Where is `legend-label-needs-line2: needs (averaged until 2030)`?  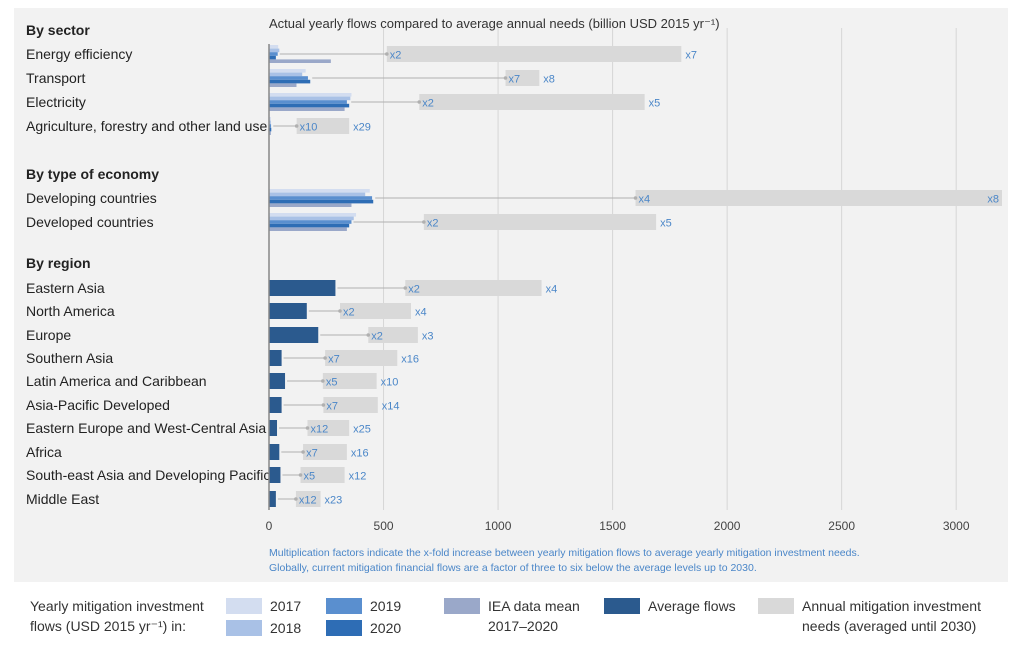 legend-label-needs-line2: needs (averaged until 2030) is located at coordinates (889, 626).